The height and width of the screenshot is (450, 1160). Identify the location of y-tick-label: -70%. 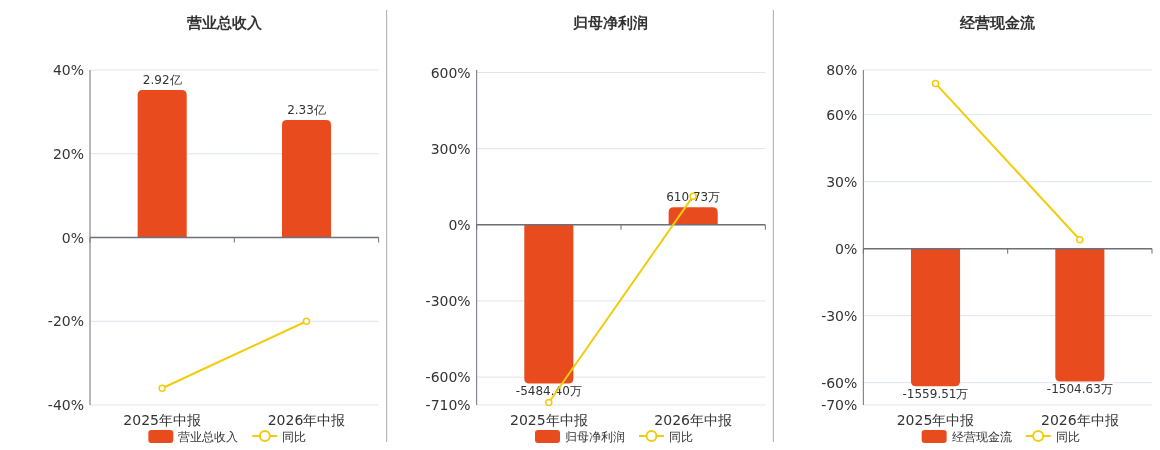
(839, 405).